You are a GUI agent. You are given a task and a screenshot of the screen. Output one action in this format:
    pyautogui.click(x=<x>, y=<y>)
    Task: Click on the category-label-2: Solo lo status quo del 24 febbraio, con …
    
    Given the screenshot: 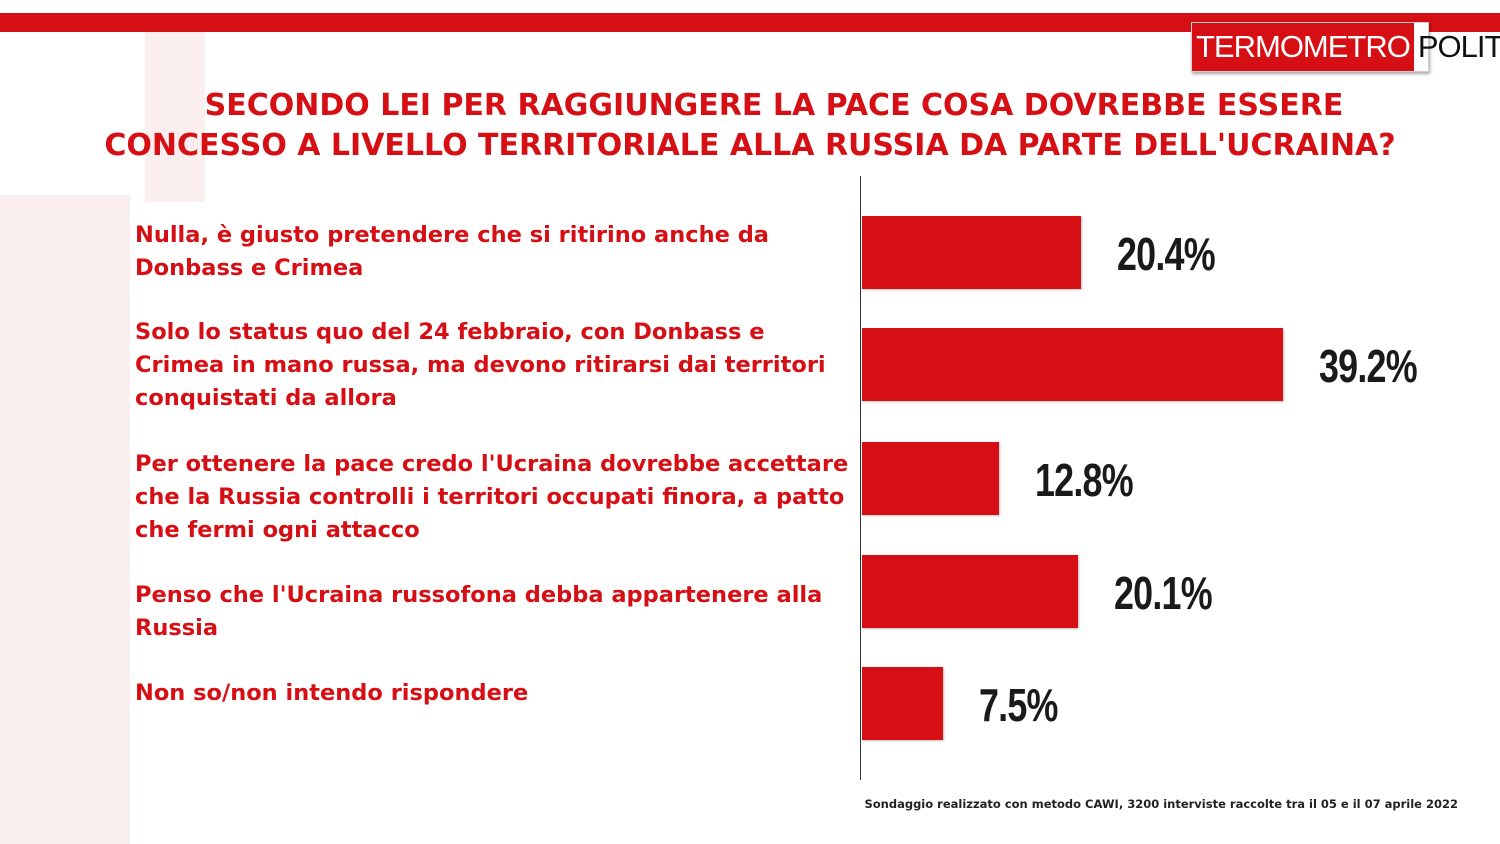 What is the action you would take?
    pyautogui.click(x=480, y=365)
    